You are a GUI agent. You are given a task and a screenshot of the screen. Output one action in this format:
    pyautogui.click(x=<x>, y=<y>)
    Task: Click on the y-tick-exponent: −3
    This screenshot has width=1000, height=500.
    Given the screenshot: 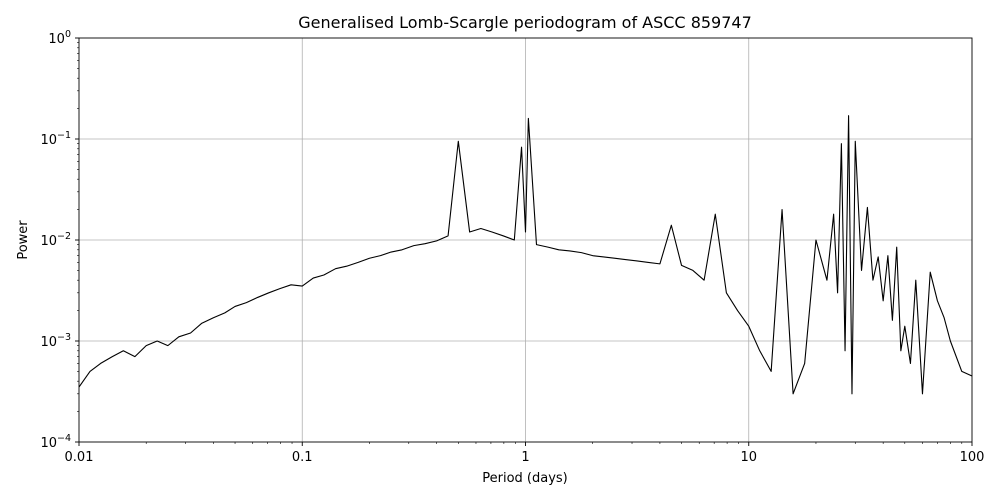 What is the action you would take?
    pyautogui.click(x=64, y=337)
    